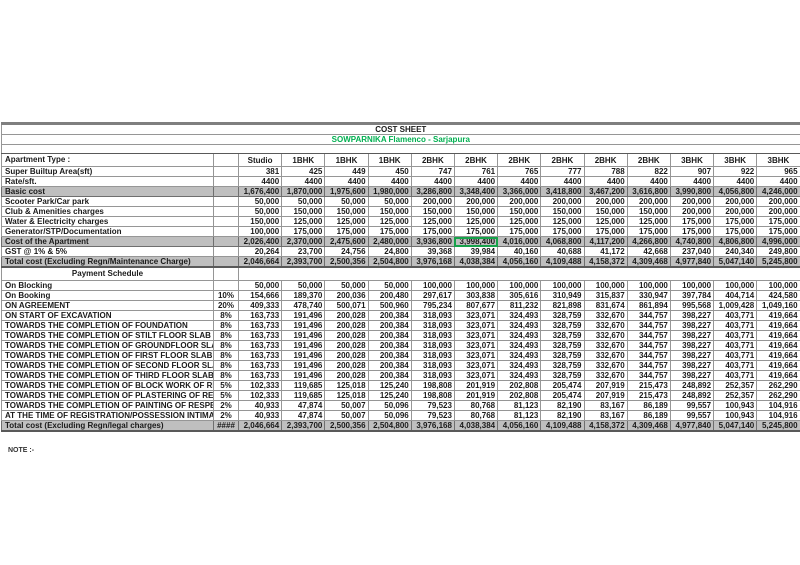 Image resolution: width=800 pixels, height=565 pixels. Describe the element at coordinates (389, 251) in the screenshot. I see `value-cell: 24,800` at that location.